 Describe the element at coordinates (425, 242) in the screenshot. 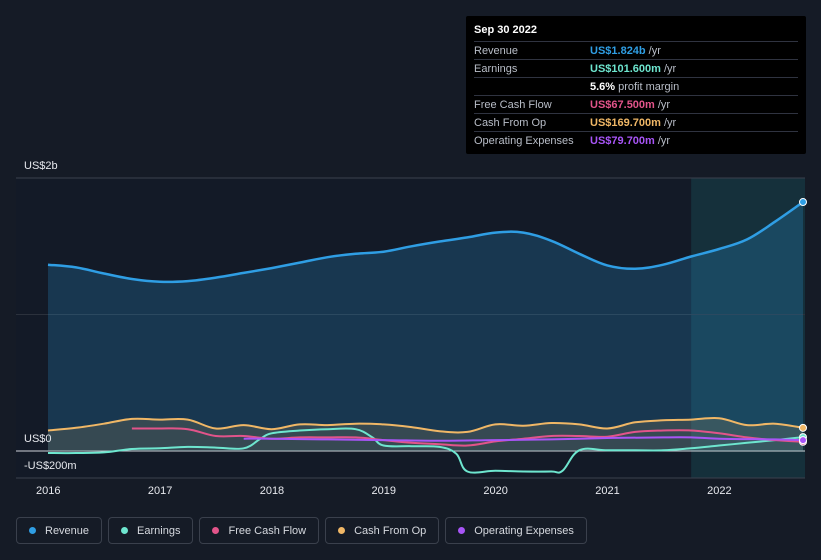

I see `series-line-revenue` at that location.